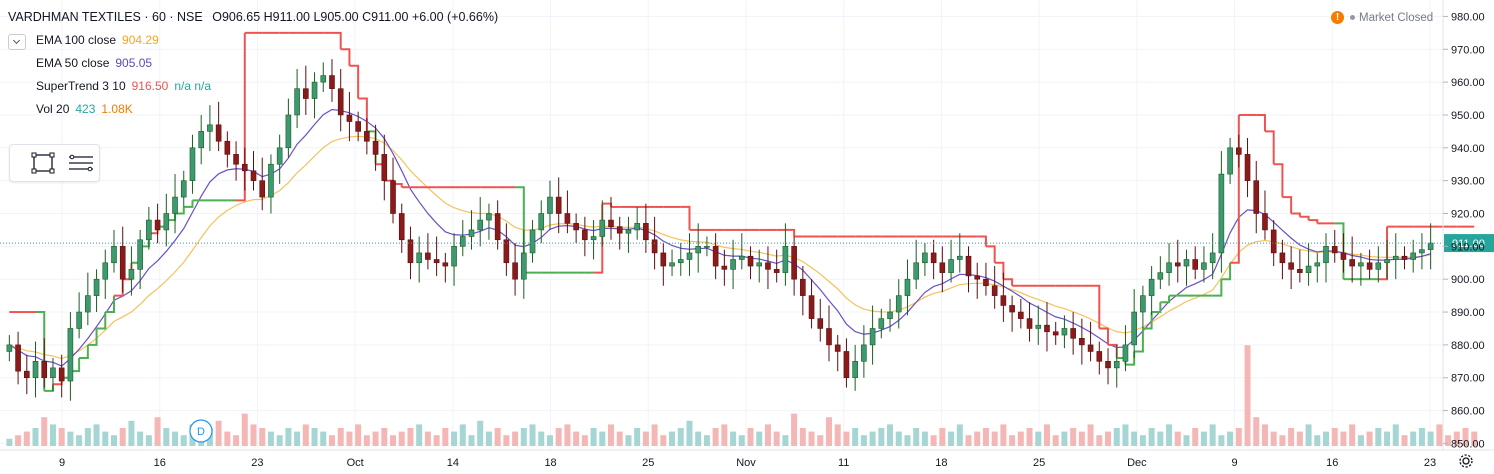 Image resolution: width=1494 pixels, height=474 pixels. What do you see at coordinates (160, 463) in the screenshot?
I see `x-tick-label: 16` at bounding box center [160, 463].